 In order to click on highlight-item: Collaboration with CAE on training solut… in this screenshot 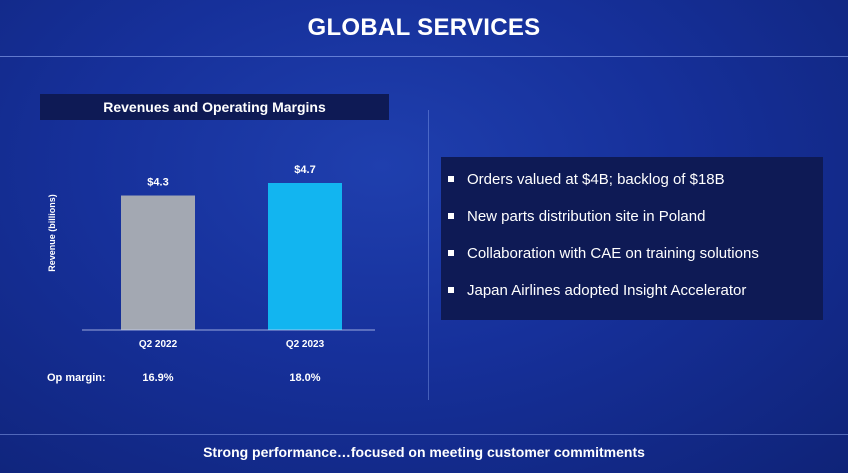, I will do `click(635, 254)`.